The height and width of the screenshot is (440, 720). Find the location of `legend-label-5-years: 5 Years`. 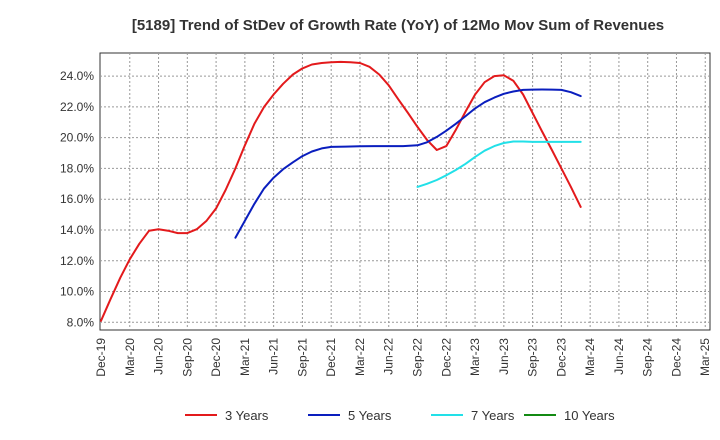

legend-label-5-years: 5 Years is located at coordinates (370, 415).